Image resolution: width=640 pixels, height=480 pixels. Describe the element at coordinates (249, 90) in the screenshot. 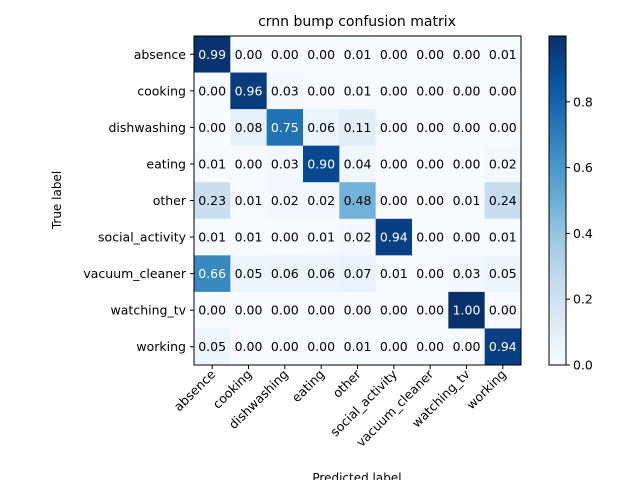

I see `cell-value-label: 0.96` at that location.